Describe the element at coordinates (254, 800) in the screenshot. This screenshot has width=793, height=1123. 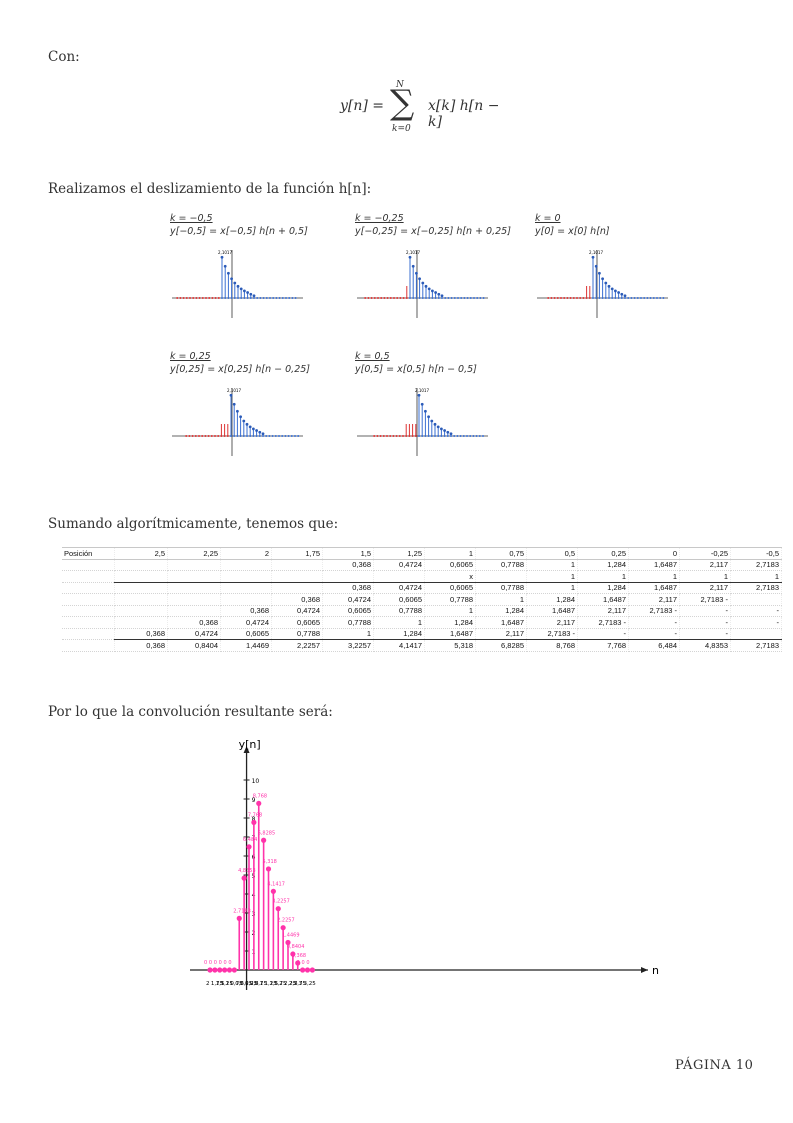
I see `conv-y-tick-label: 9` at that location.